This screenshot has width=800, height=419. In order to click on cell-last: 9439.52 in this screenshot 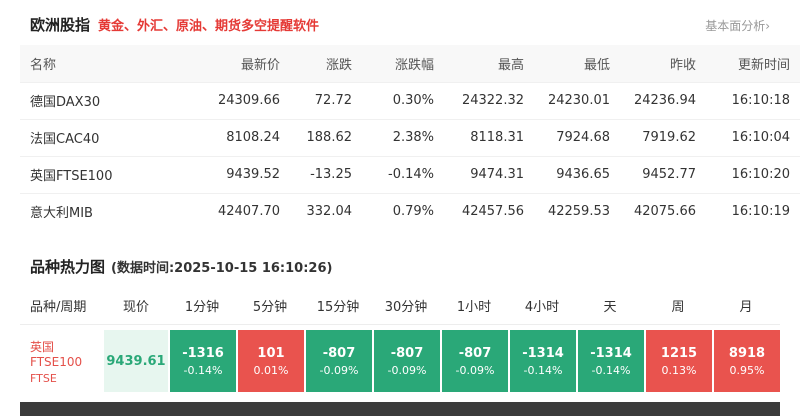, I will do `click(244, 174)`.